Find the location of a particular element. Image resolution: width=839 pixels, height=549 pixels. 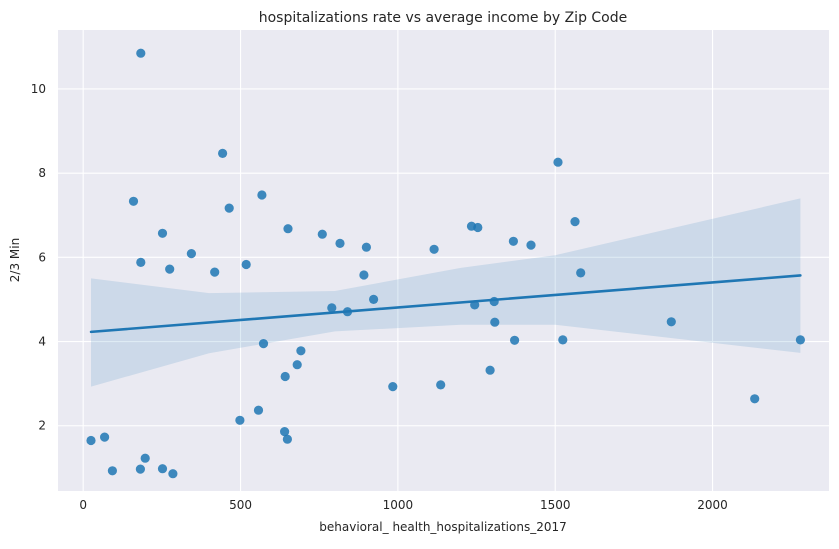

regression-line is located at coordinates (445, 304).